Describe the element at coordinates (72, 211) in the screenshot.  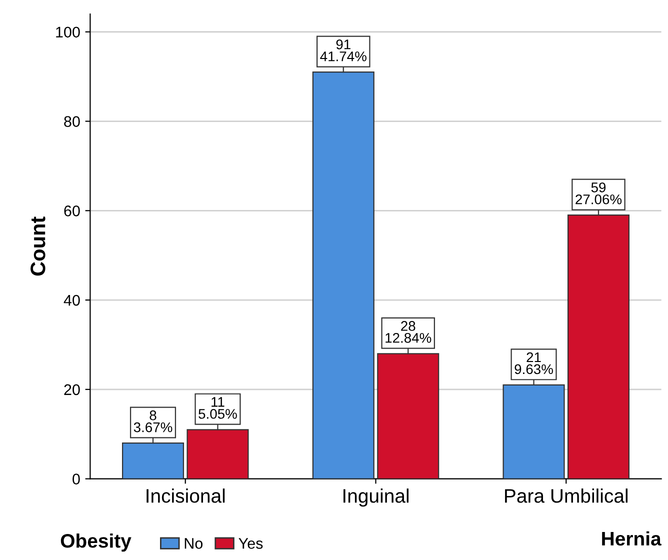
I see `y-tick-label: 60` at that location.